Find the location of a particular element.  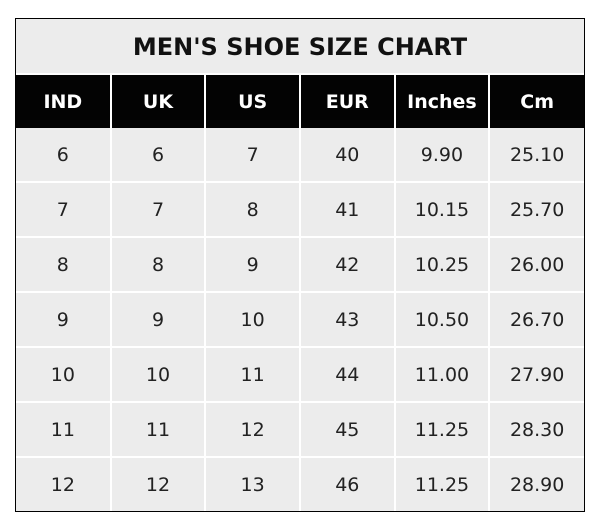

cell-ind: 10 is located at coordinates (63, 374).